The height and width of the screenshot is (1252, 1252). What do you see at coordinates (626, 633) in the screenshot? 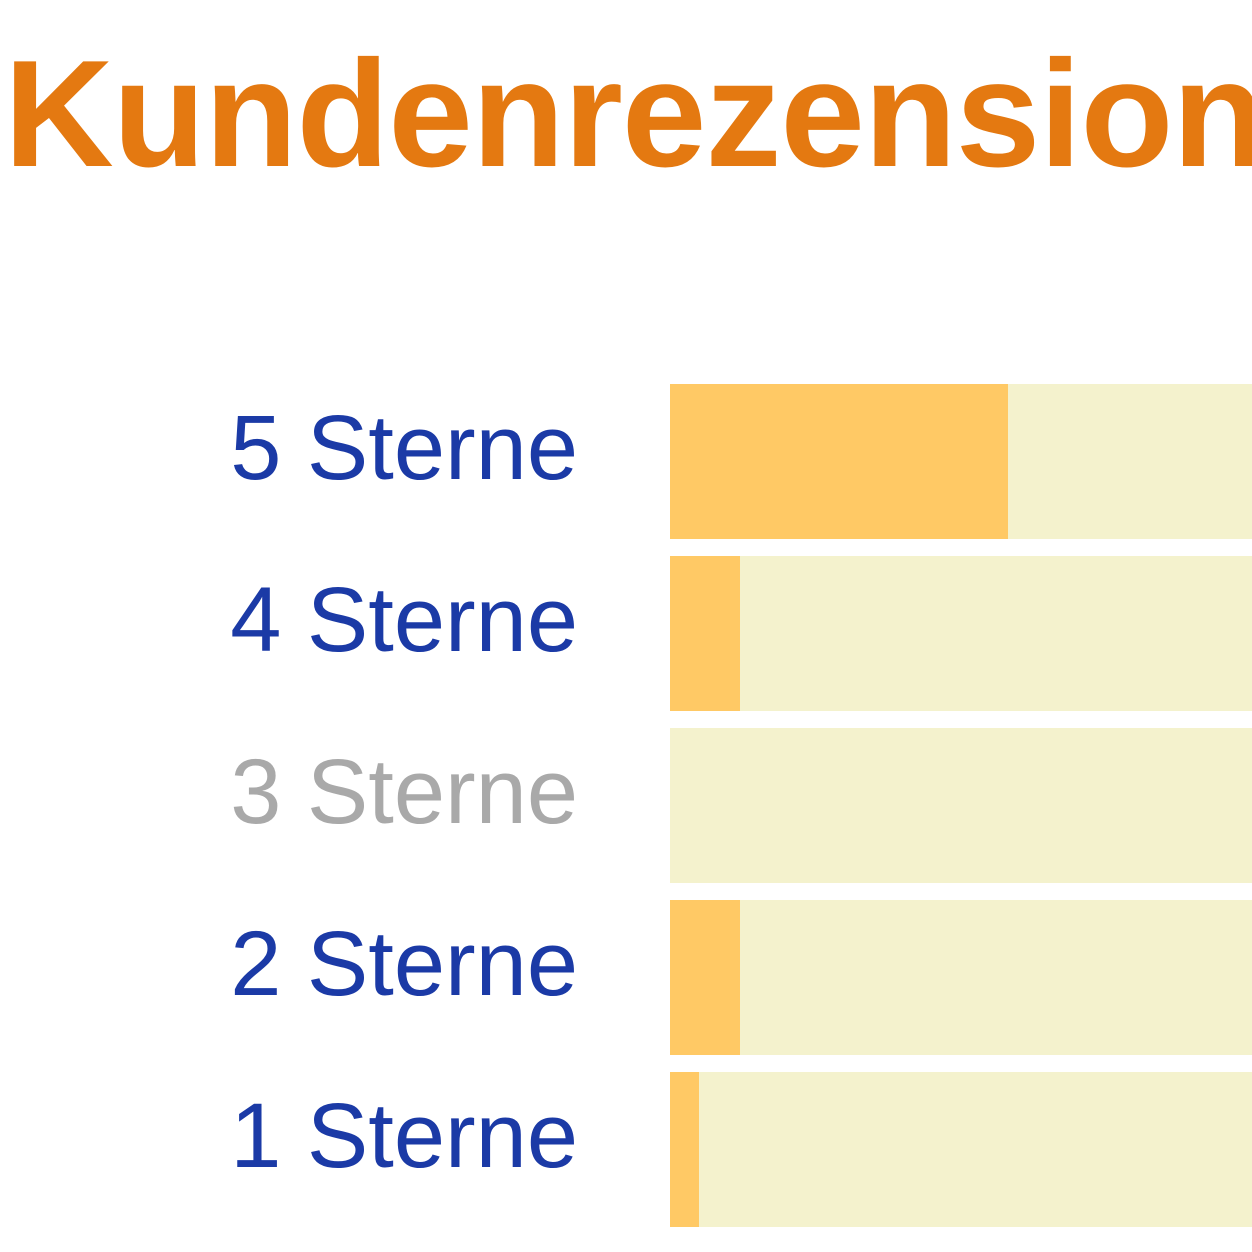
I see `rating-row-4-stars: 4 Sterne` at bounding box center [626, 633].